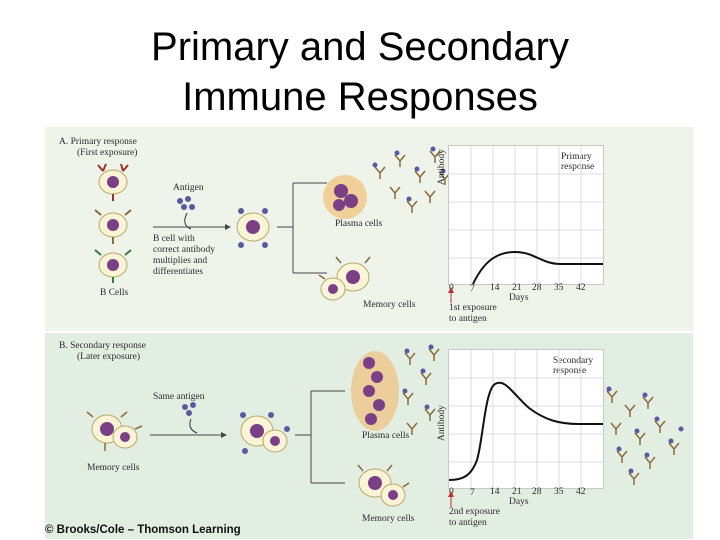  Describe the element at coordinates (188, 188) in the screenshot. I see `antigen-label: Antigen` at that location.